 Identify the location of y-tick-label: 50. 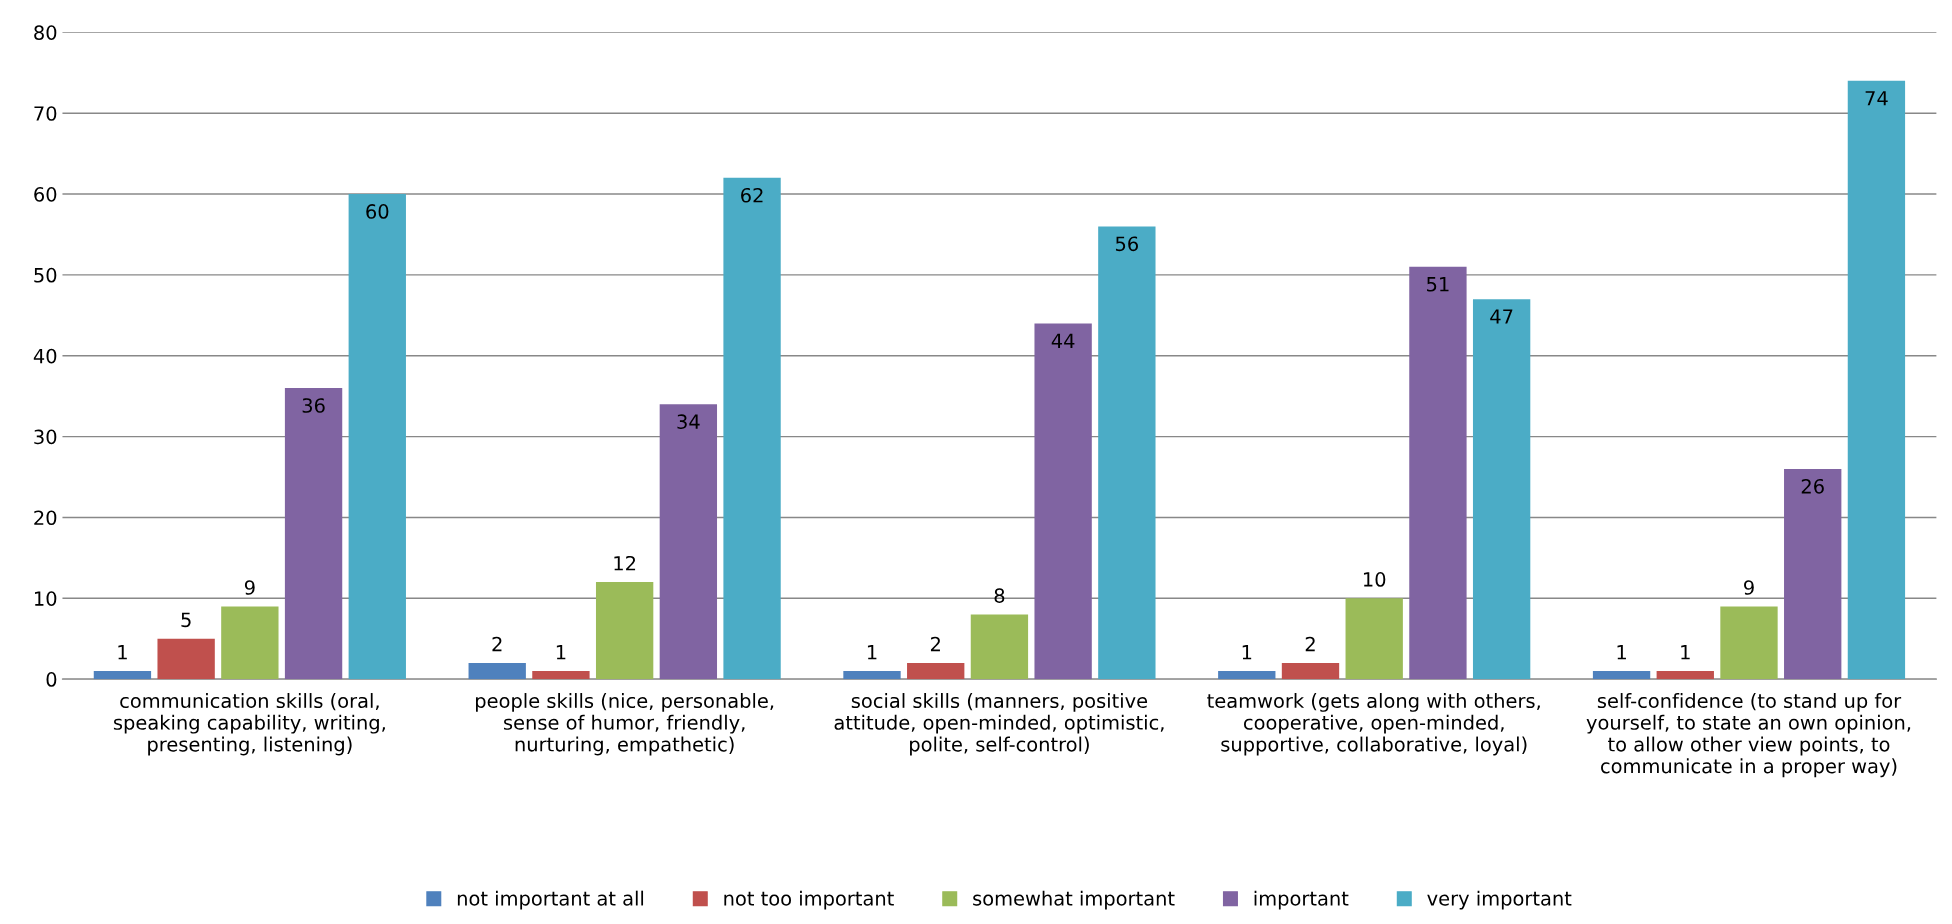
(45, 275).